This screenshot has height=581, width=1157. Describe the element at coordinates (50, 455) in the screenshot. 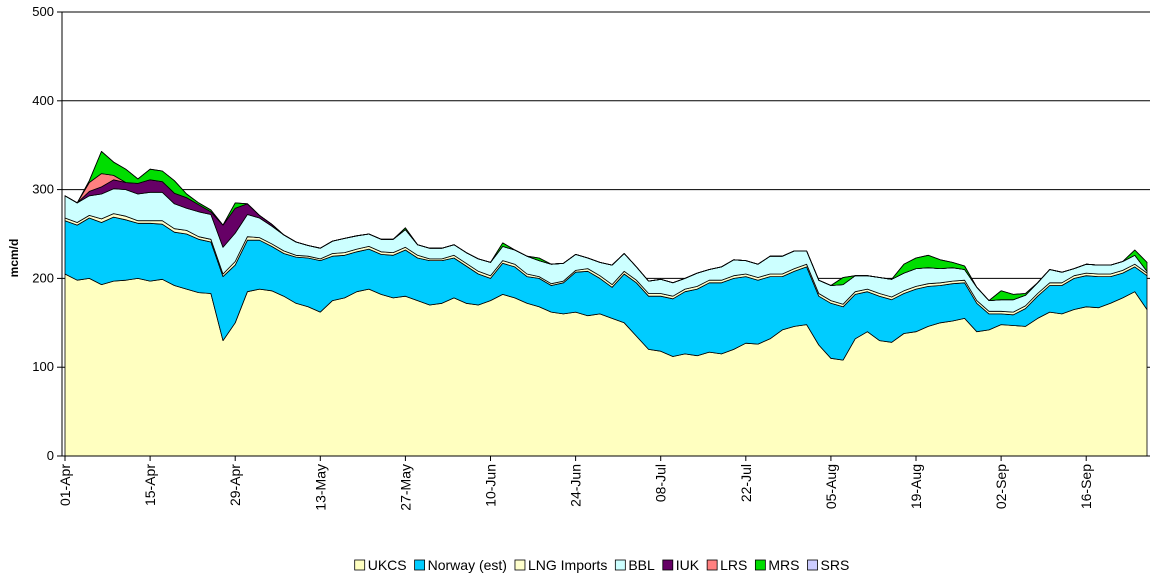

I see `y-tick-label: 0` at that location.